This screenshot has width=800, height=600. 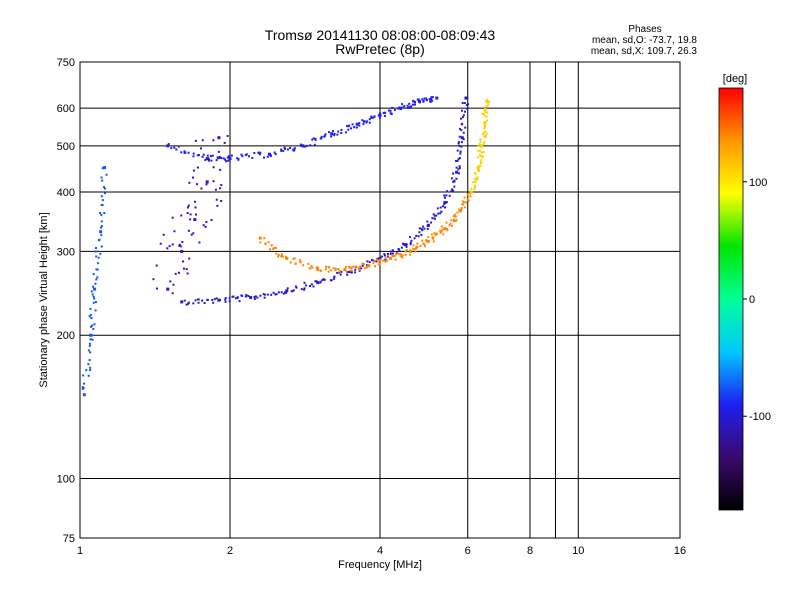 What do you see at coordinates (66, 147) in the screenshot?
I see `y-tick-label: 500` at bounding box center [66, 147].